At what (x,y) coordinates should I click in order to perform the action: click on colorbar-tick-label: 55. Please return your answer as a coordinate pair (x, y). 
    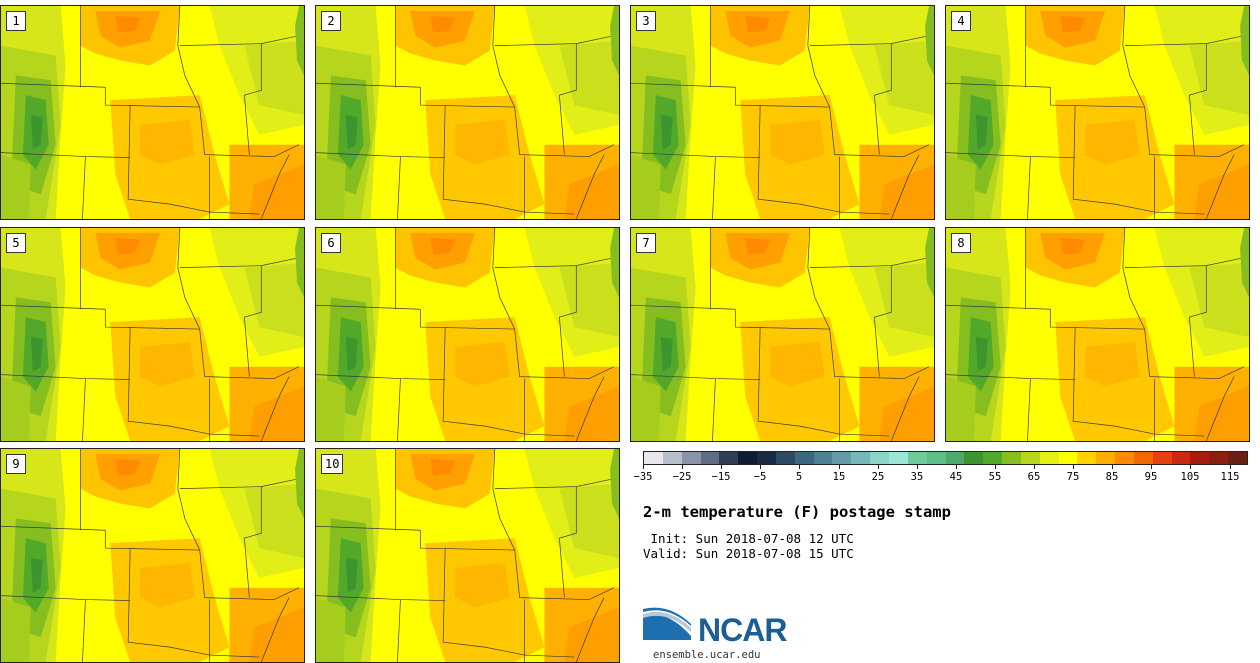
    Looking at the image, I should click on (995, 477).